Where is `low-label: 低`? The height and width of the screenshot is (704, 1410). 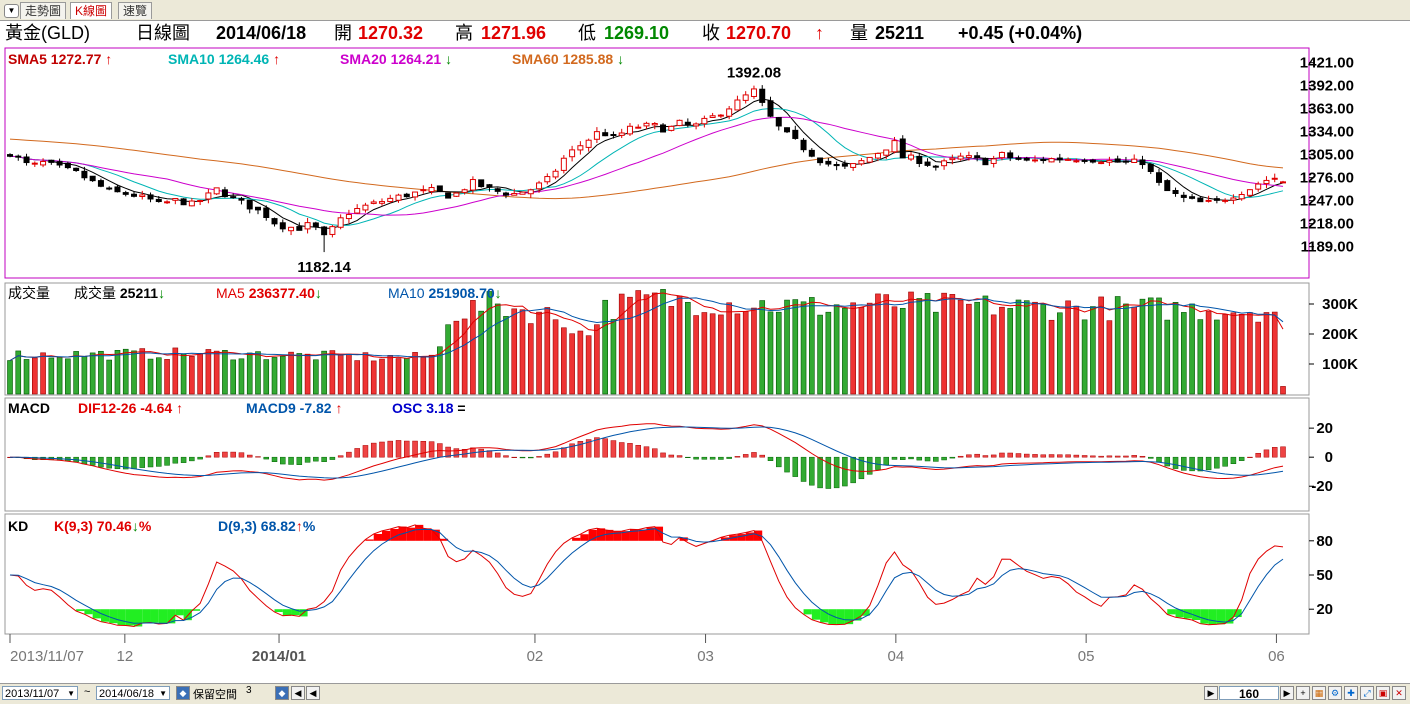
low-label: 低 is located at coordinates (587, 33).